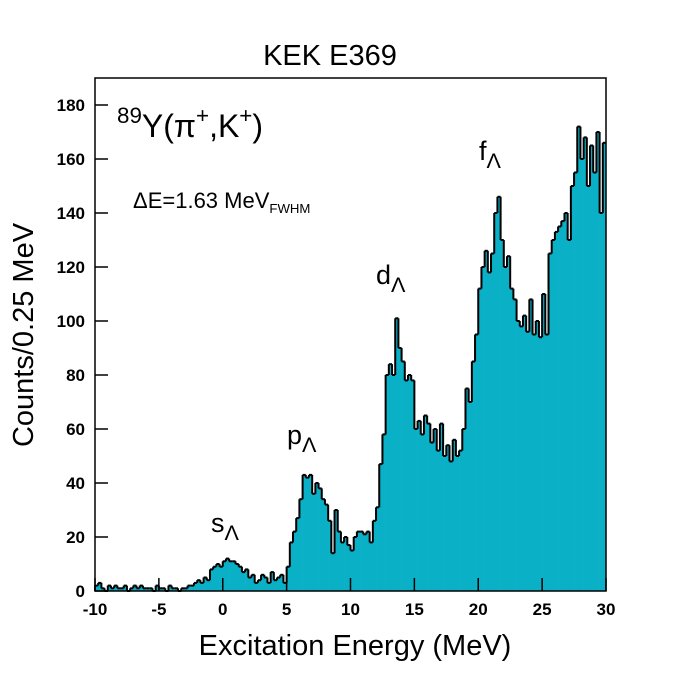 The height and width of the screenshot is (680, 686). What do you see at coordinates (75, 375) in the screenshot?
I see `y-tick-label: 80` at bounding box center [75, 375].